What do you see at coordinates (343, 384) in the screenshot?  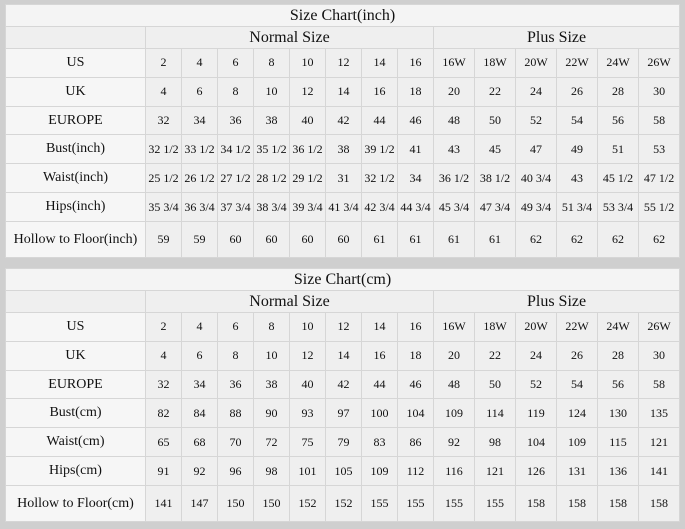 I see `table-row: EUROPE 32 34 36 38 40 42 44 46 48 50 52 54 56 58` at bounding box center [343, 384].